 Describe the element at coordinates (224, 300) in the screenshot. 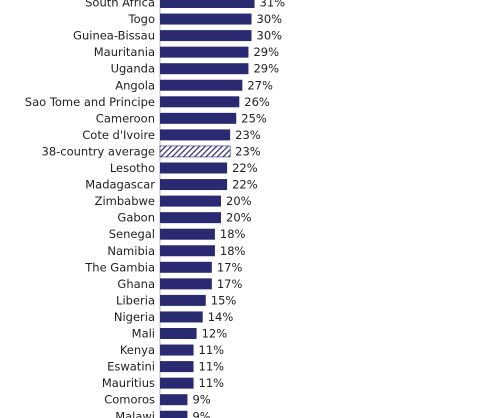

I see `value-label: 15%` at that location.